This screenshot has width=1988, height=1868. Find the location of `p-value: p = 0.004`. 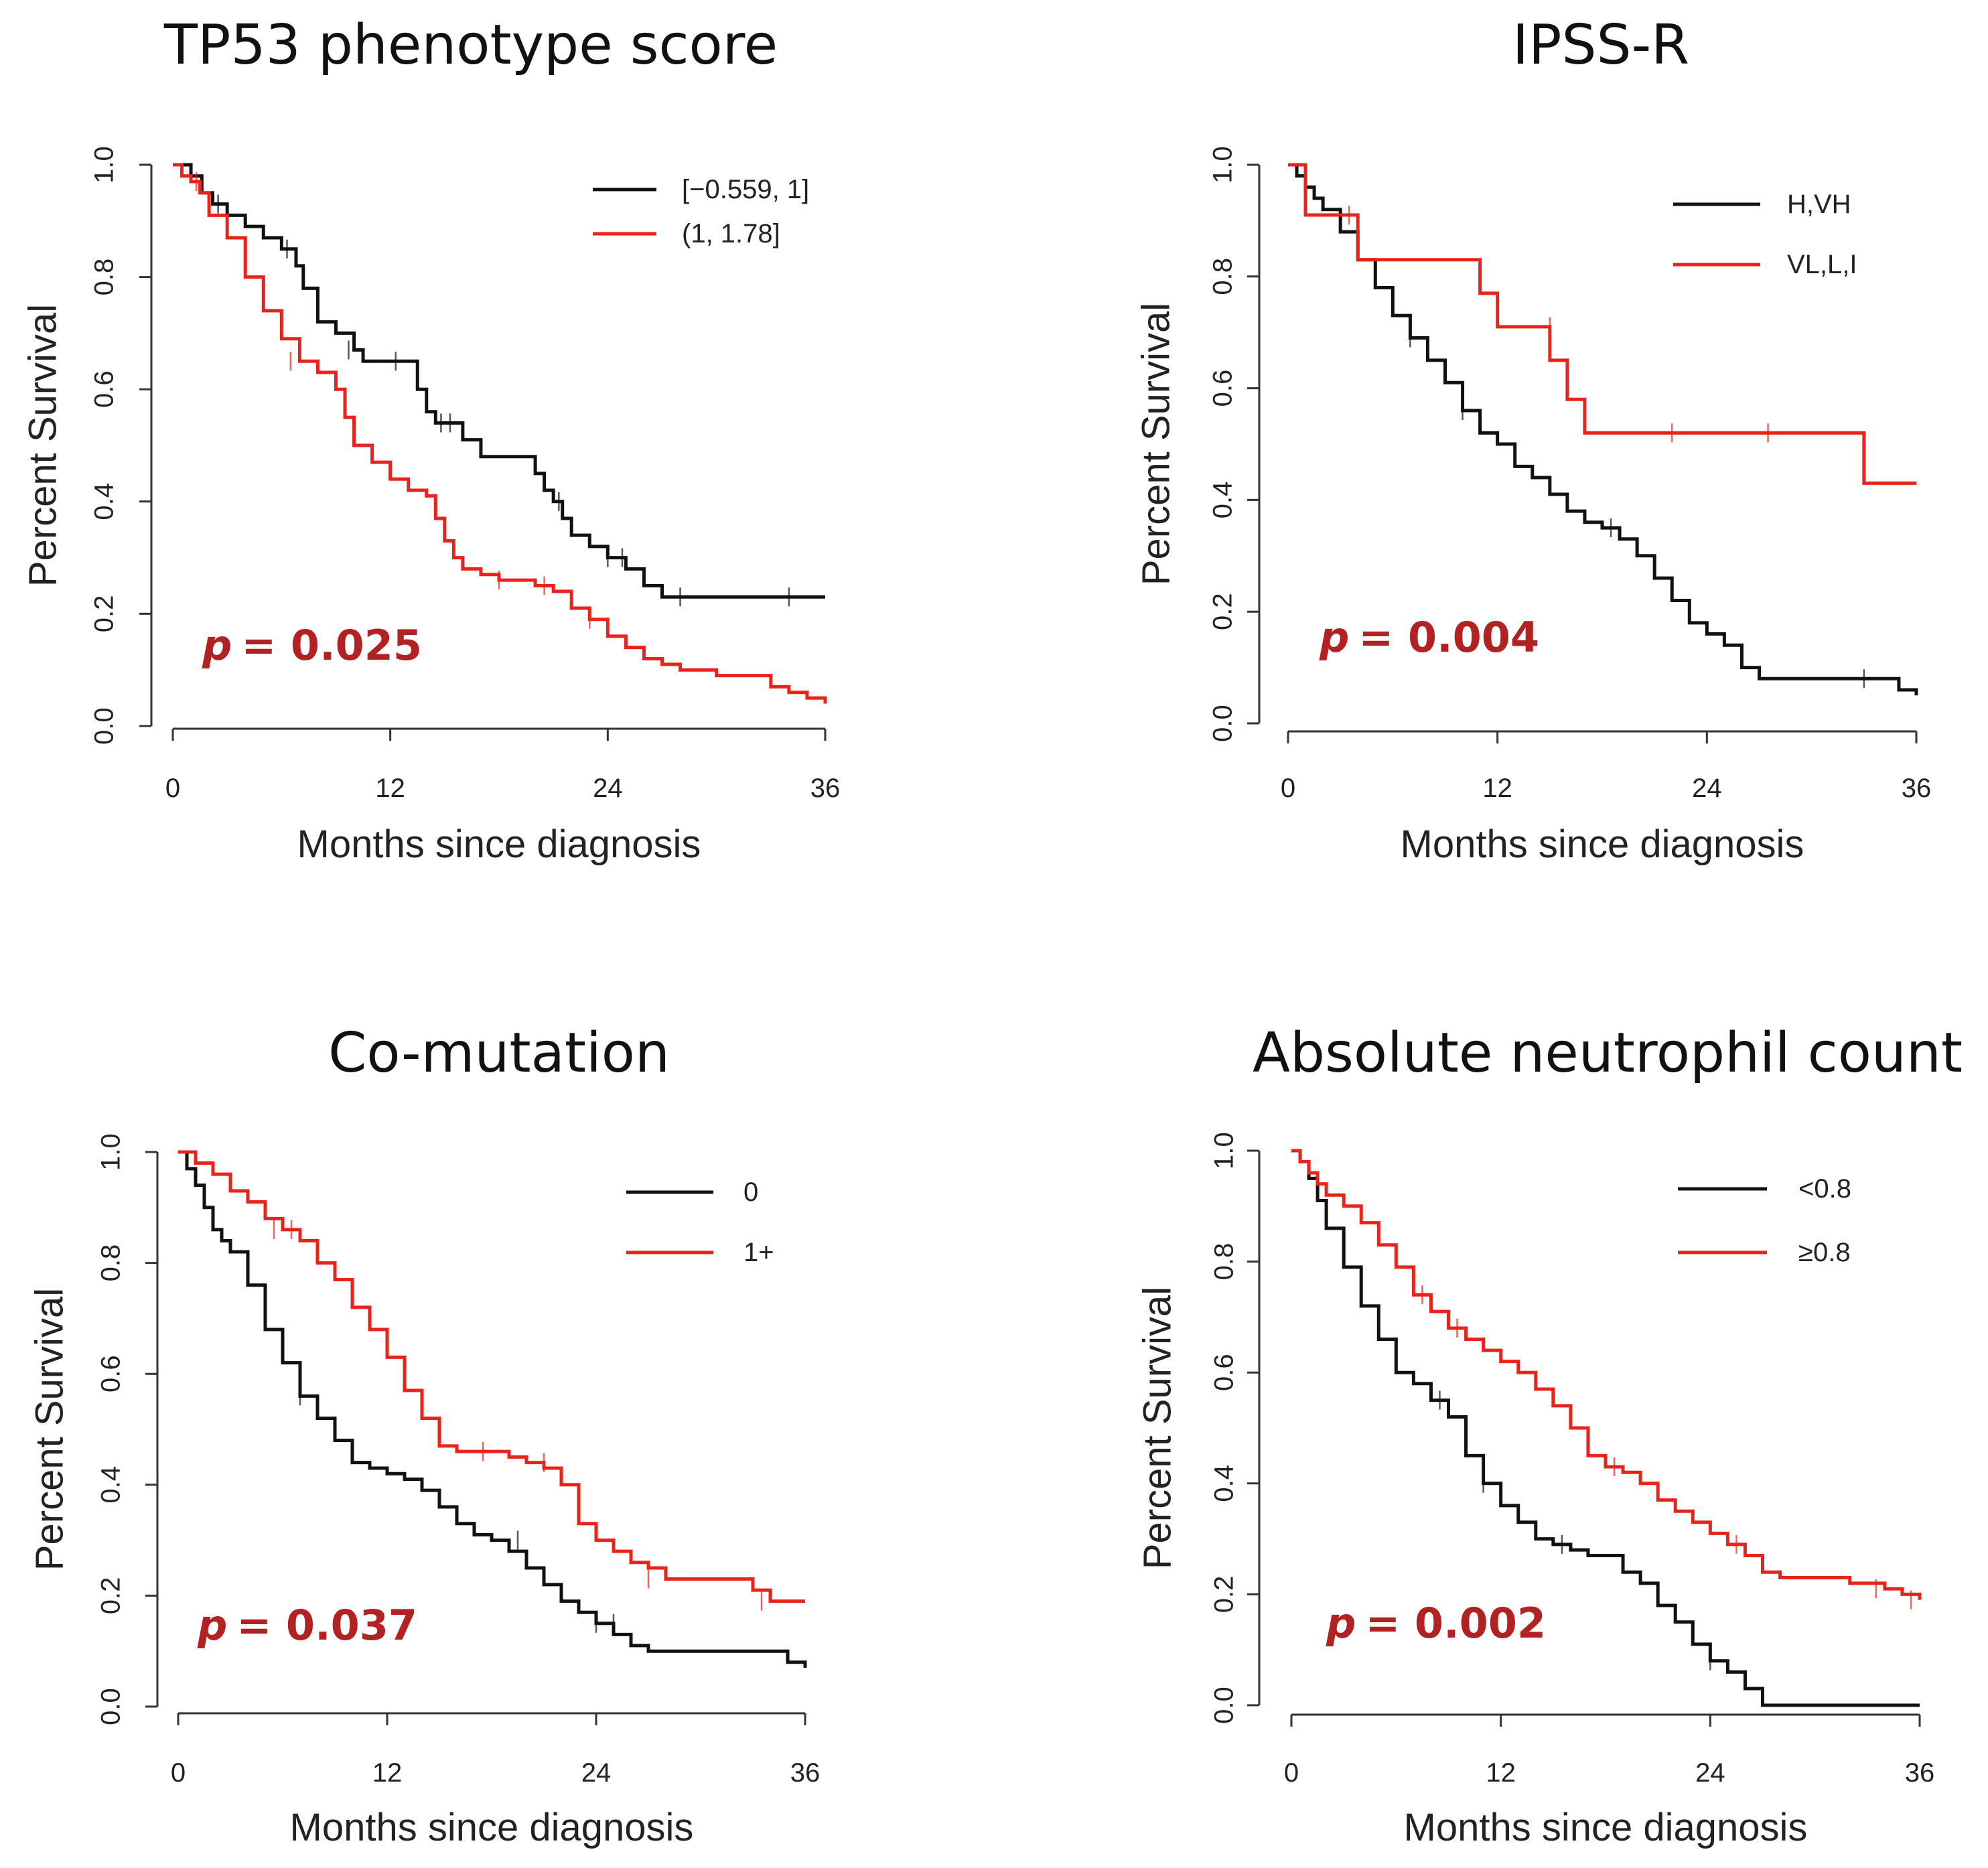

p-value: p = 0.004 is located at coordinates (1429, 637).